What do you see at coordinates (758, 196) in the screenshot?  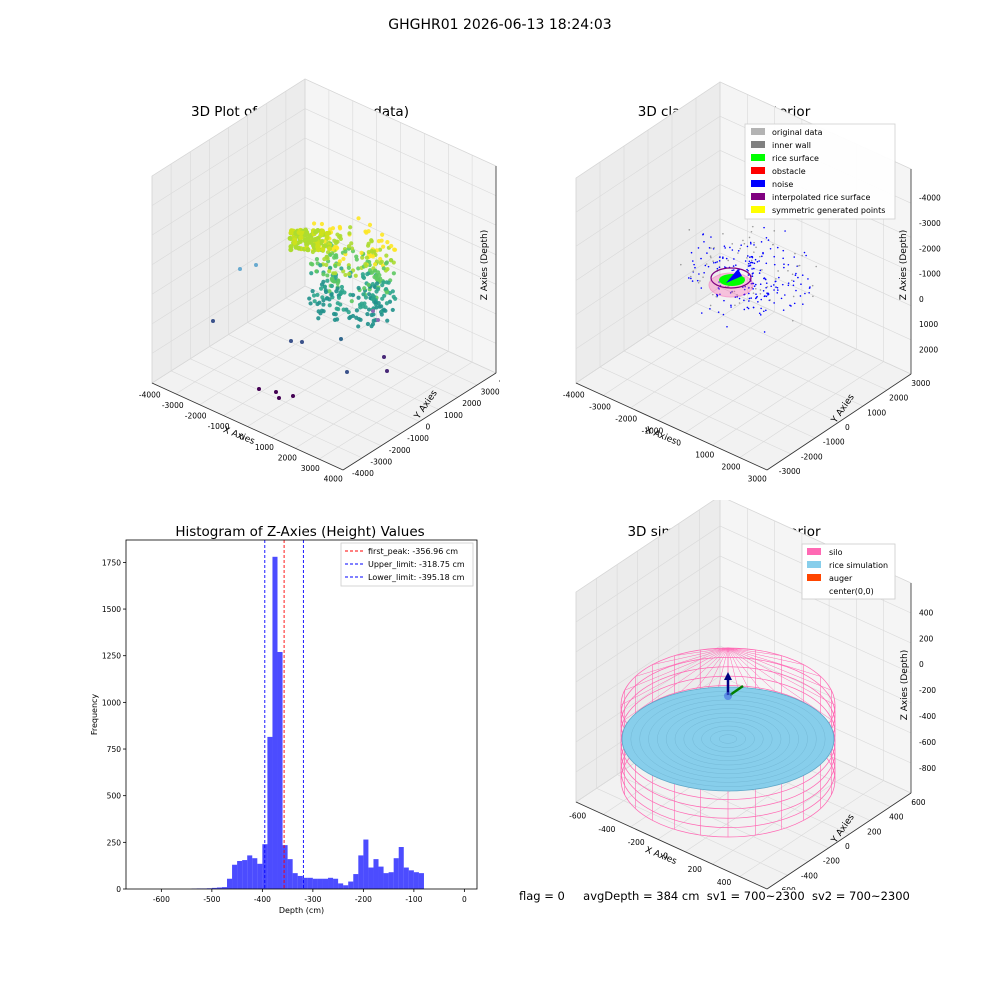 I see `legend-swatch` at bounding box center [758, 196].